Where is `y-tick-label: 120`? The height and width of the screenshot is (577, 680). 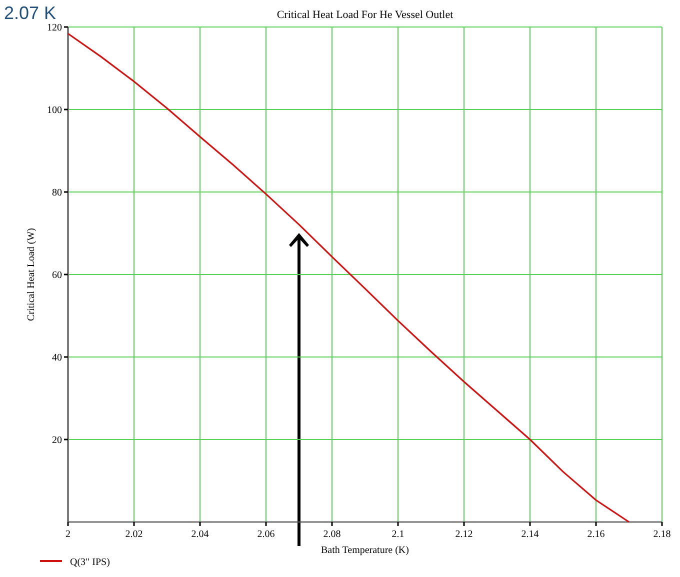 y-tick-label: 120 is located at coordinates (54, 28).